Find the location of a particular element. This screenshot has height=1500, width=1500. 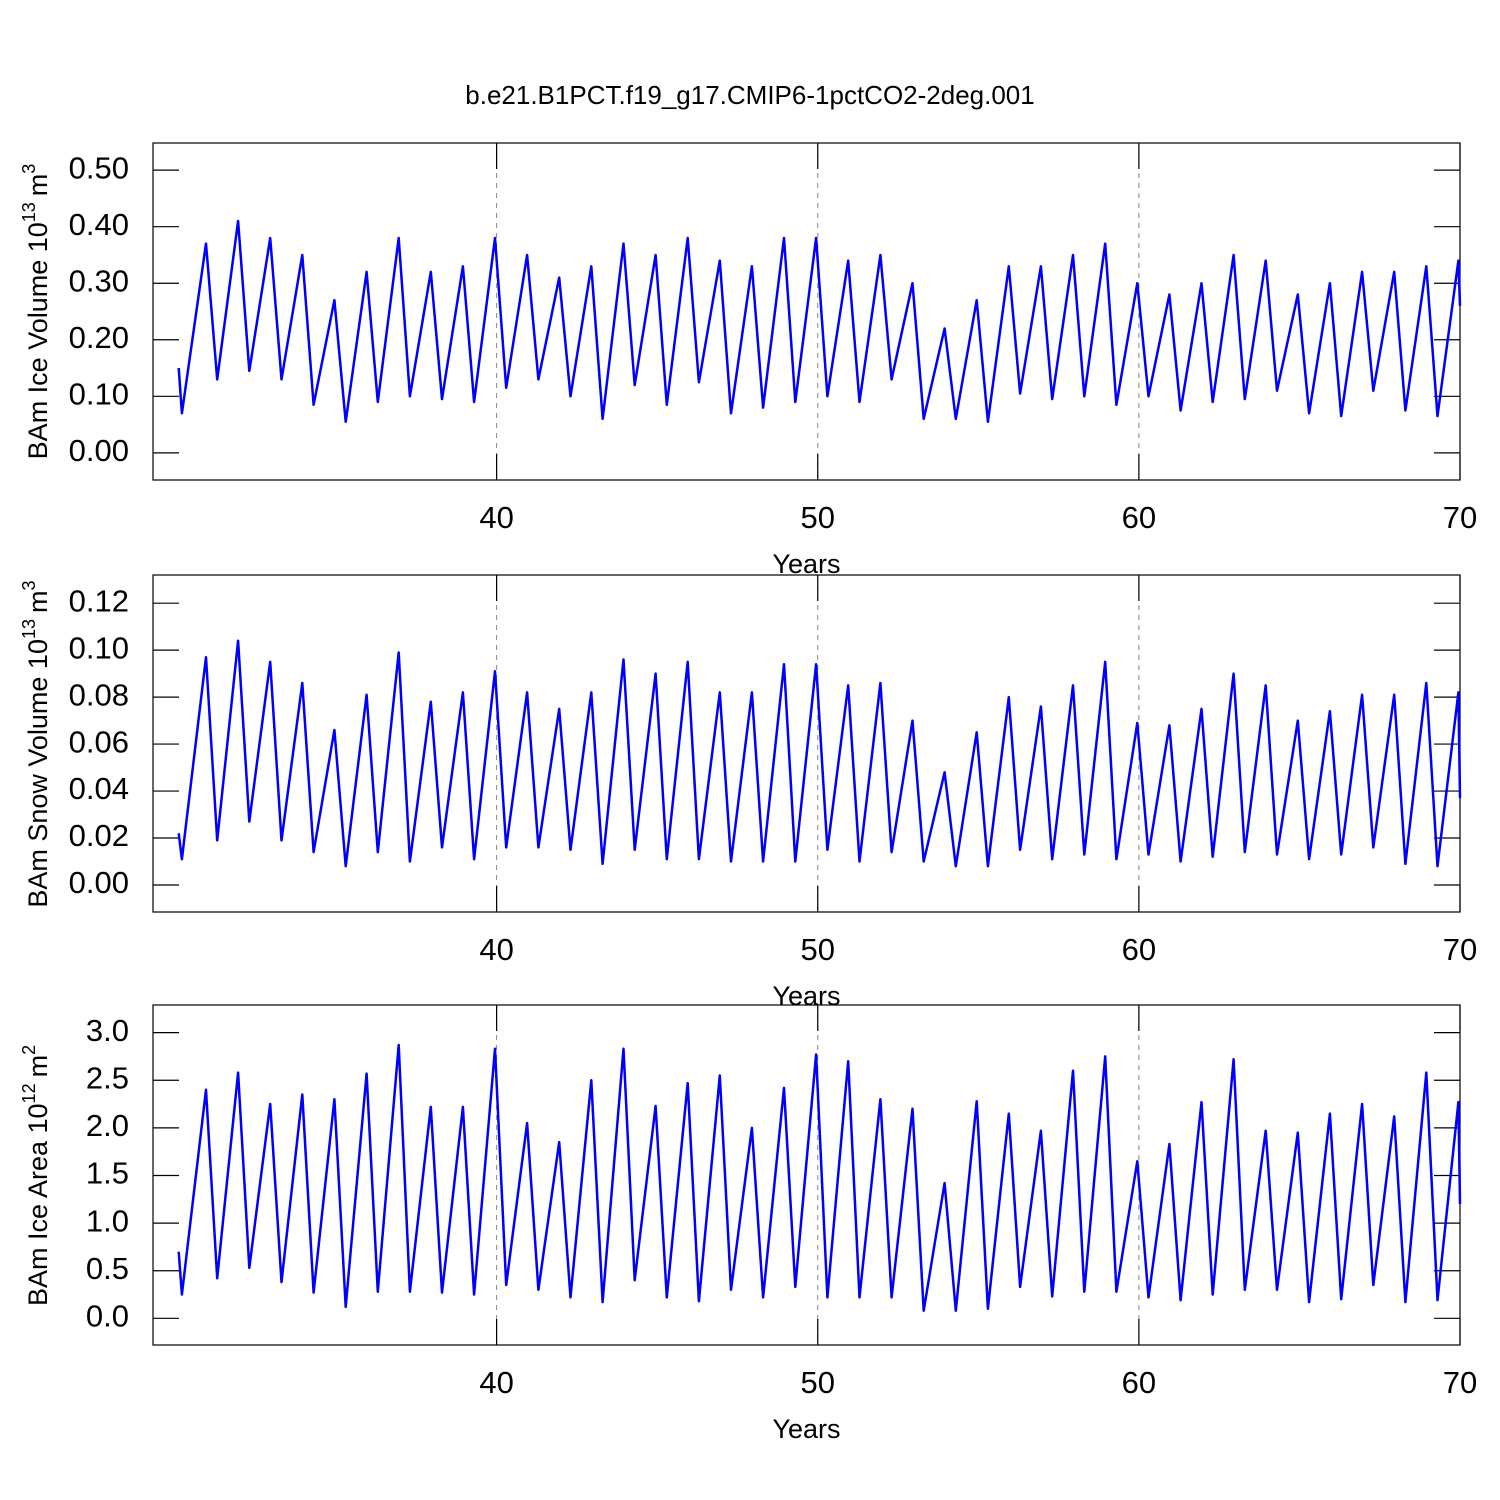

y-tick-label: 2.0 is located at coordinates (107, 1125).